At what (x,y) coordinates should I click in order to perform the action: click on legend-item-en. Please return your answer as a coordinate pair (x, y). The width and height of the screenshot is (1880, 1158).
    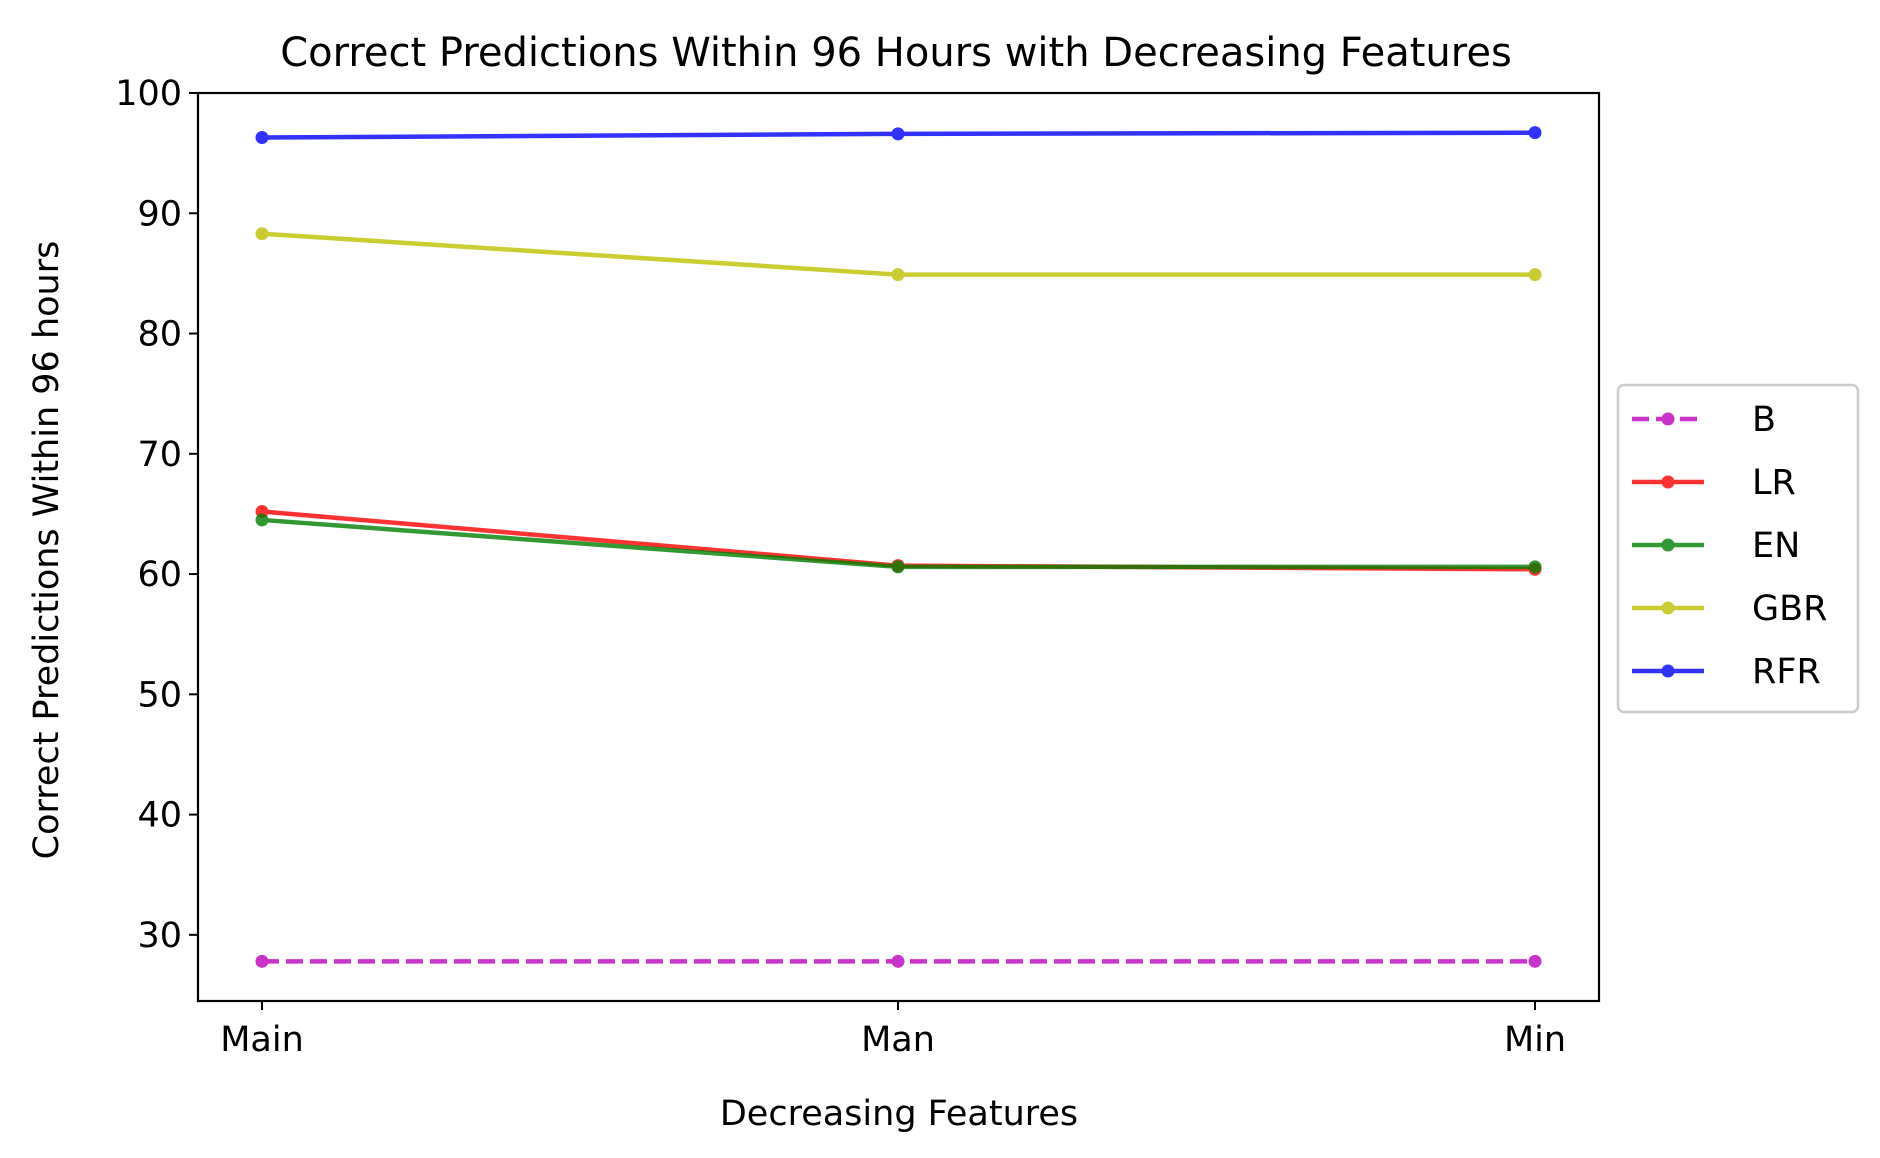
    Looking at the image, I should click on (1668, 545).